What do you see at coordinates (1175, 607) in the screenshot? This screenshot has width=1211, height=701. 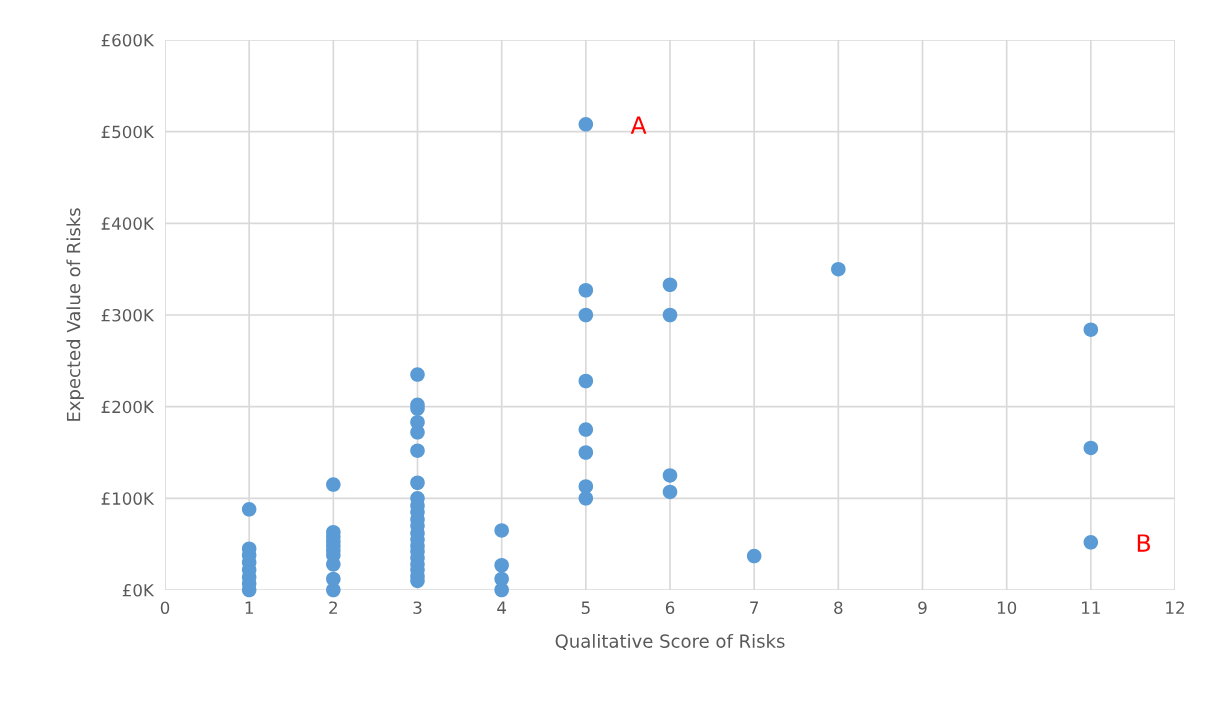 I see `x-tick-label: 12` at bounding box center [1175, 607].